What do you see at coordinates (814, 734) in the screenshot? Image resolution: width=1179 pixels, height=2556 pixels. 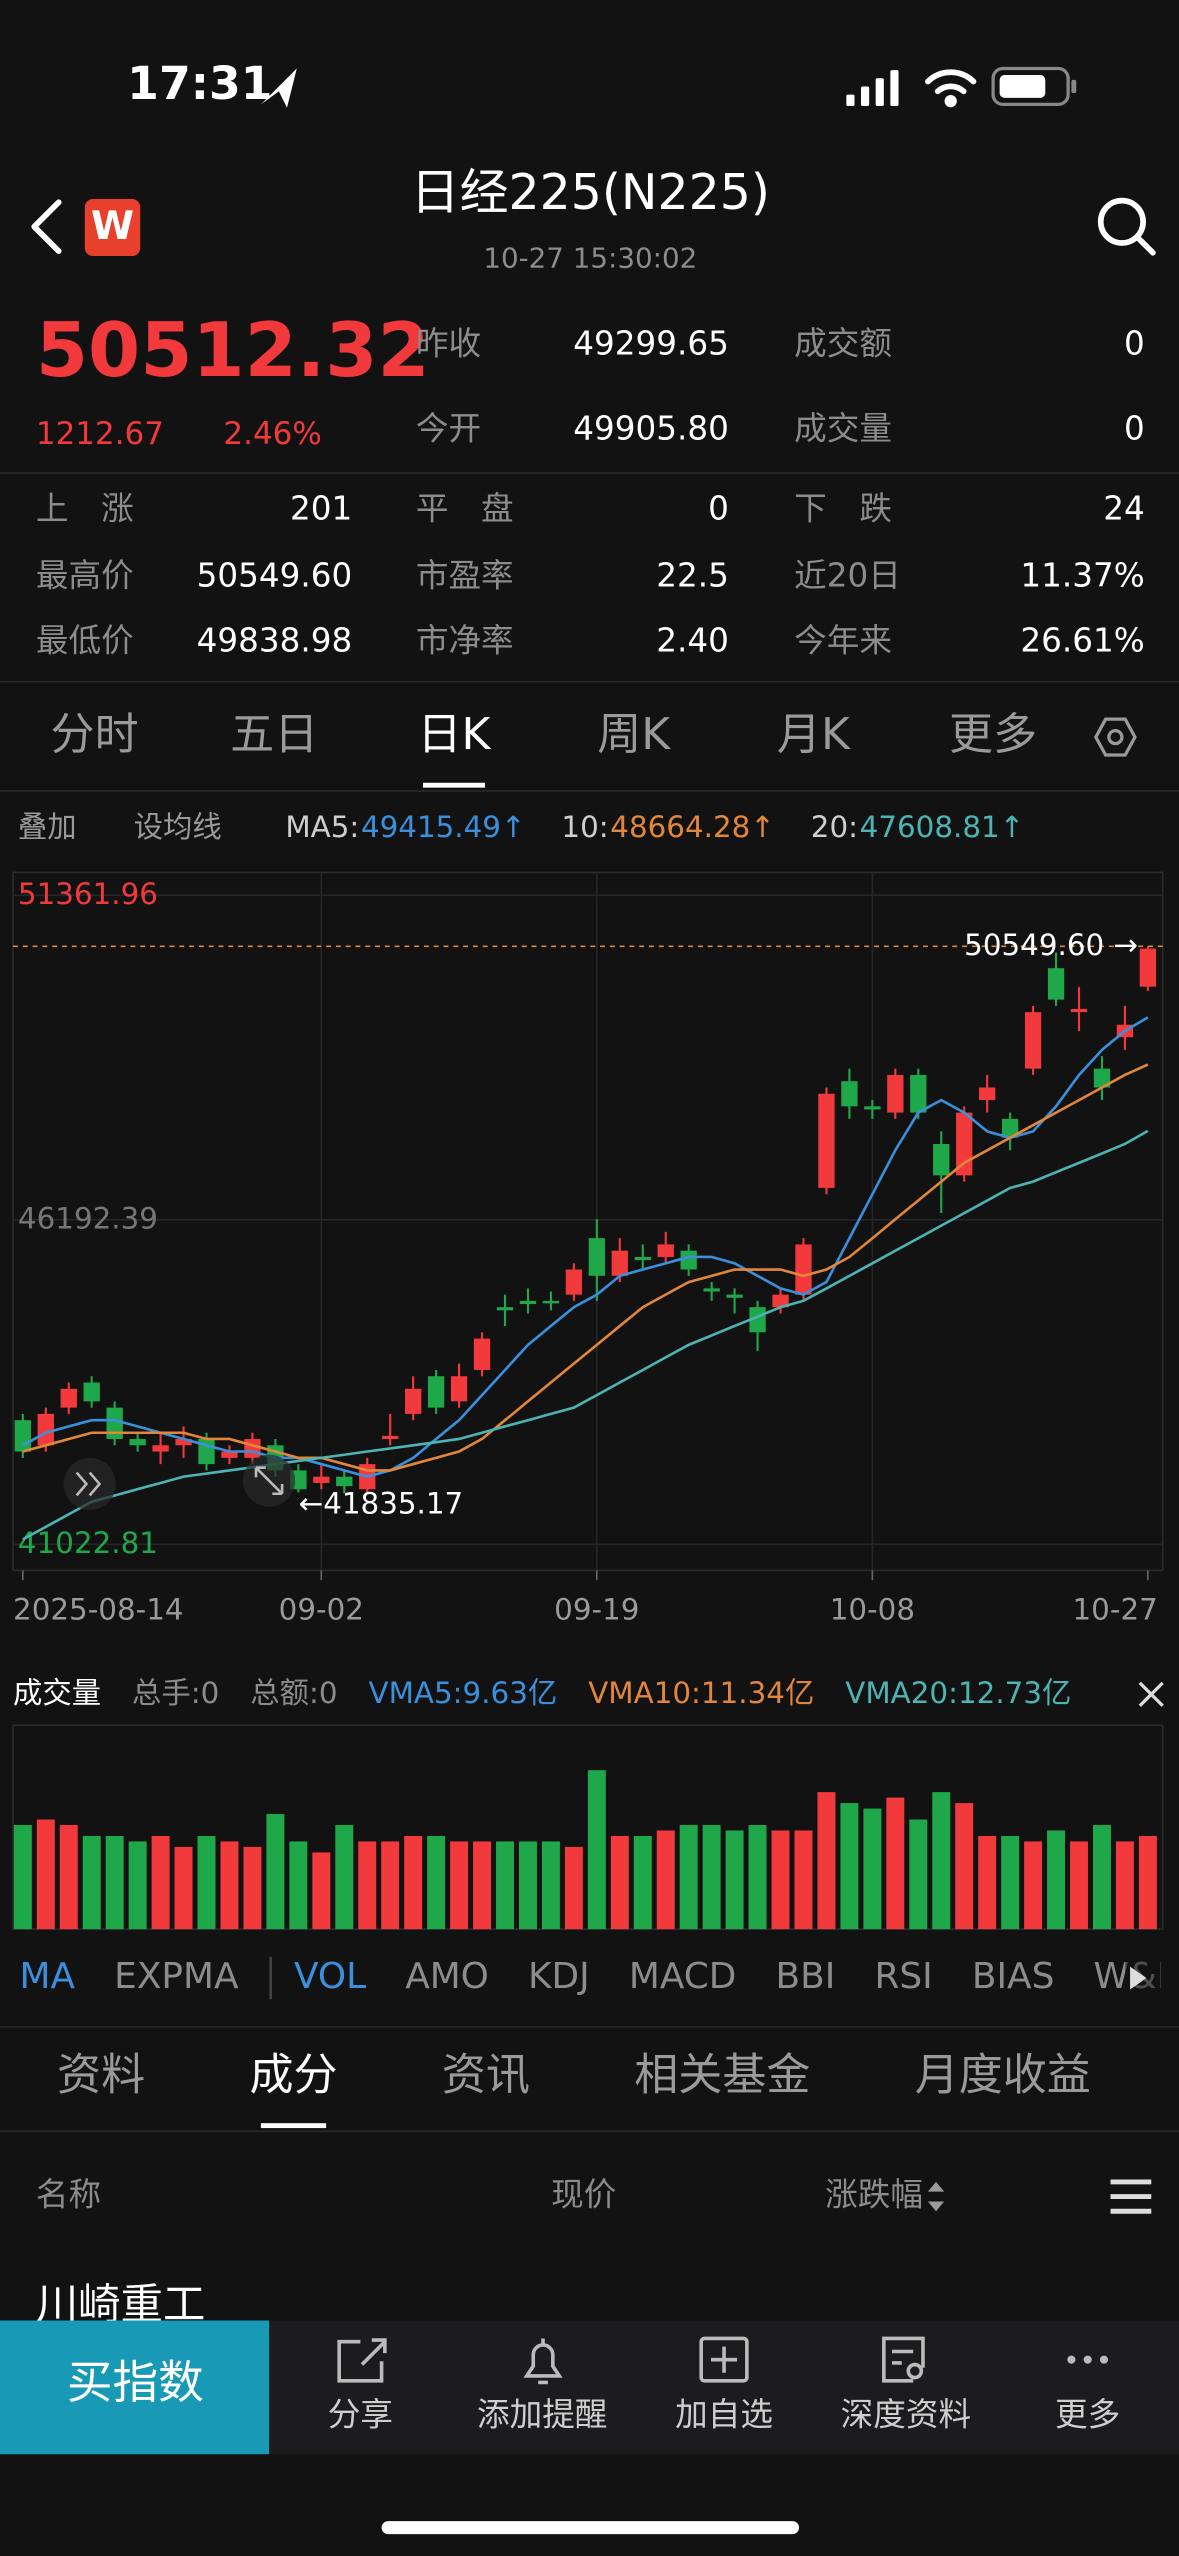 I see `period-tab: 月K` at bounding box center [814, 734].